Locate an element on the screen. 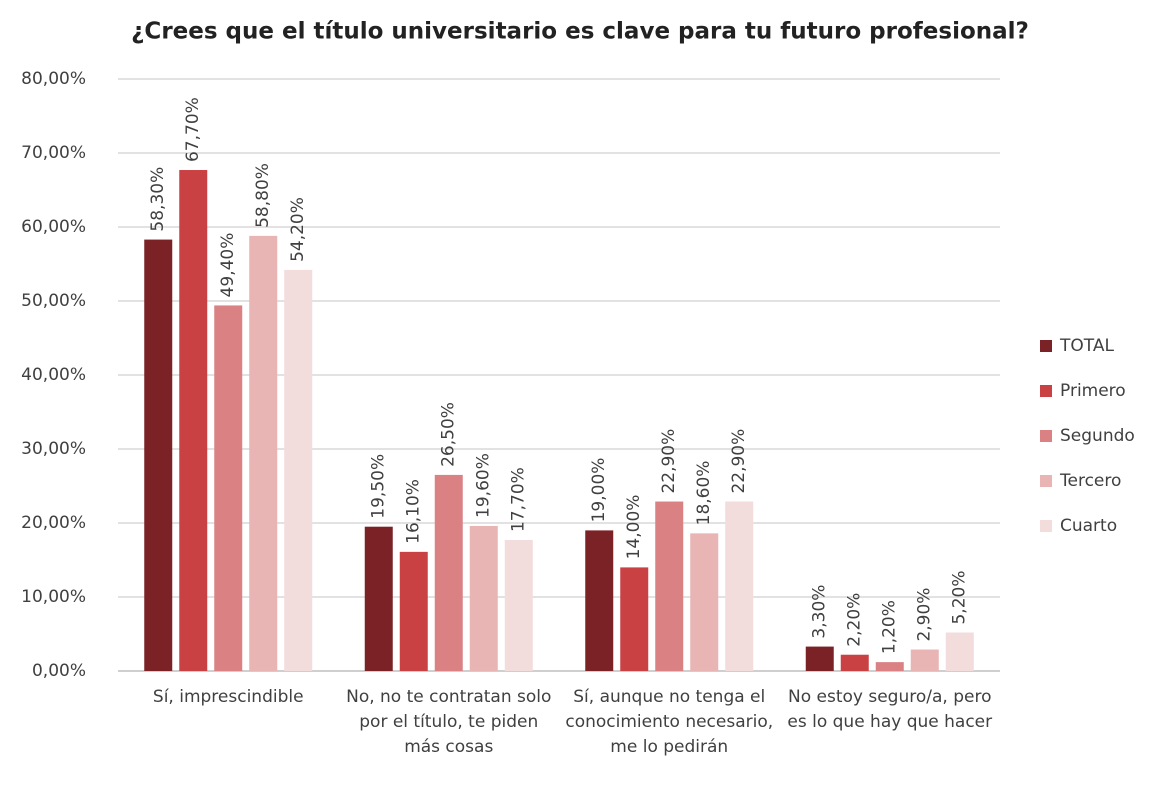  y-tick-label: 10,00% is located at coordinates (53, 597).